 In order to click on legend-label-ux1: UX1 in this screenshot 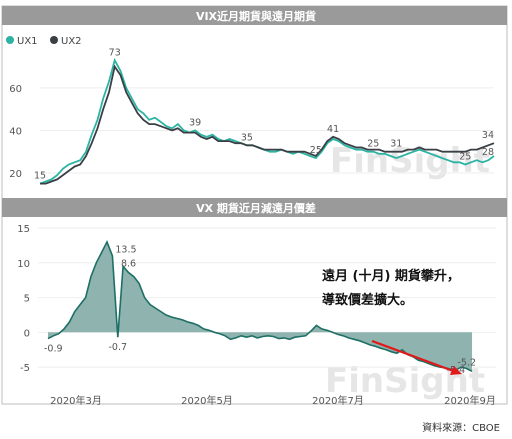, I will do `click(27, 41)`.